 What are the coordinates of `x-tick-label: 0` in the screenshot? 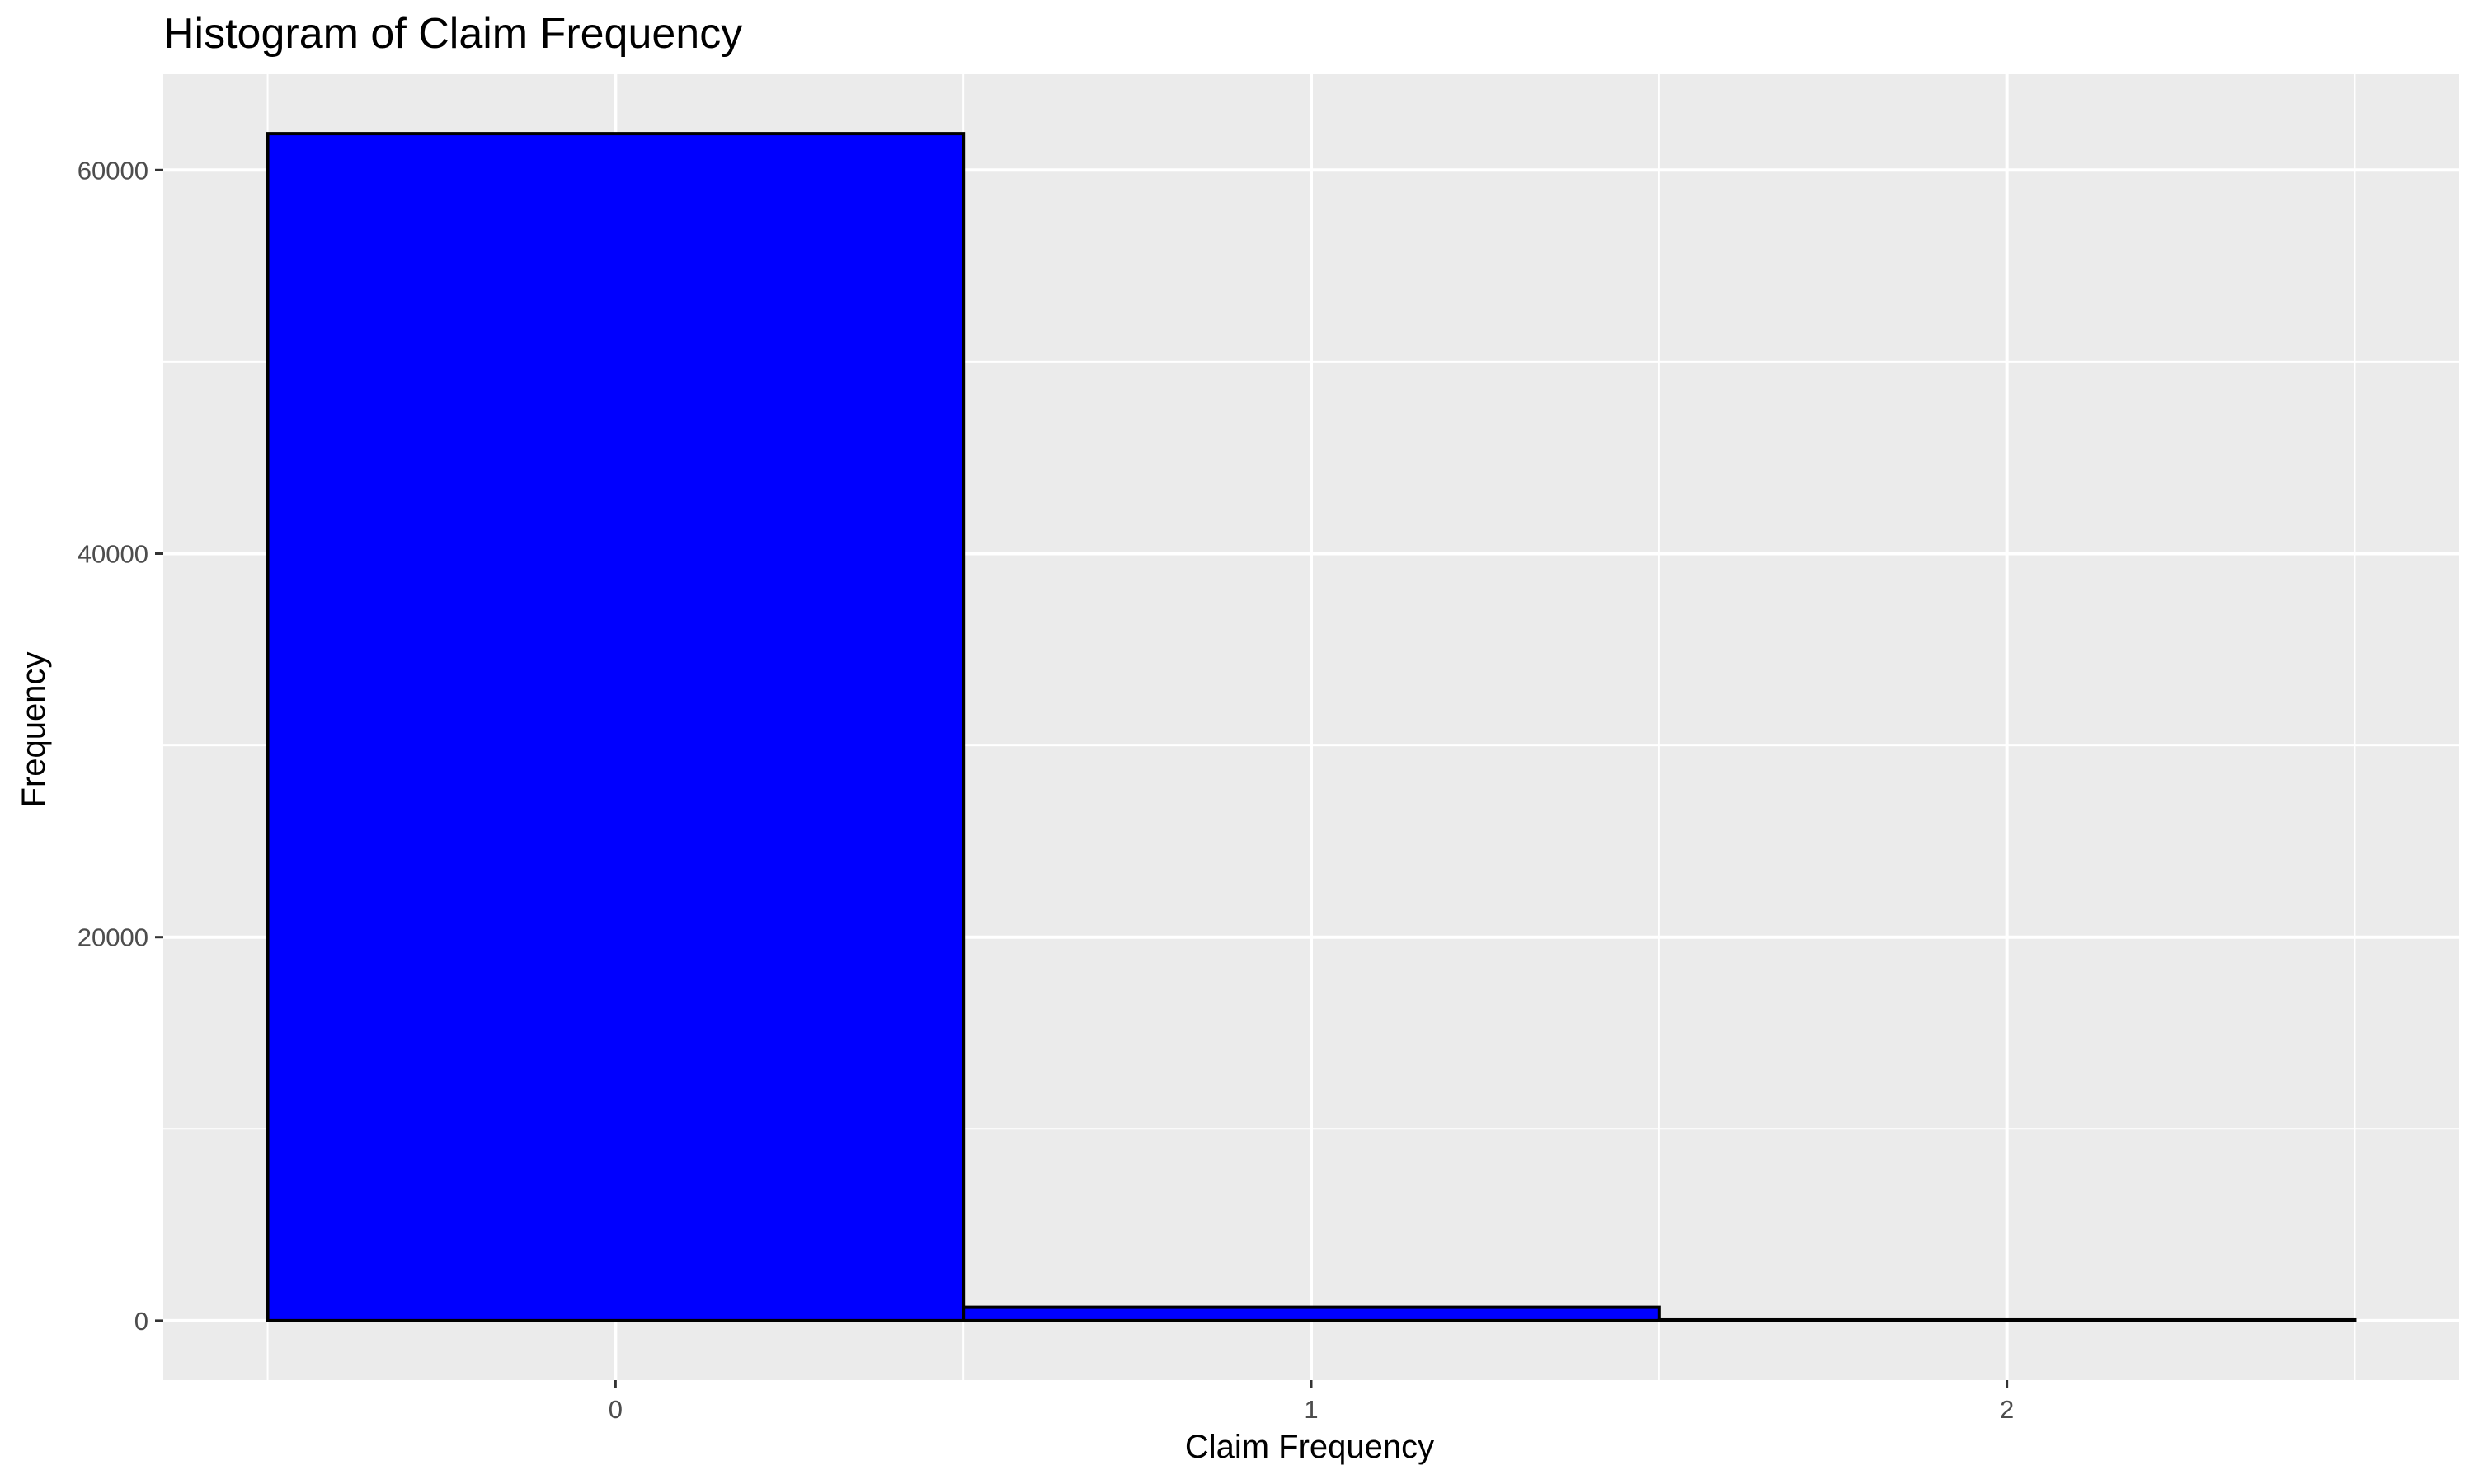 It's located at (616, 1409).